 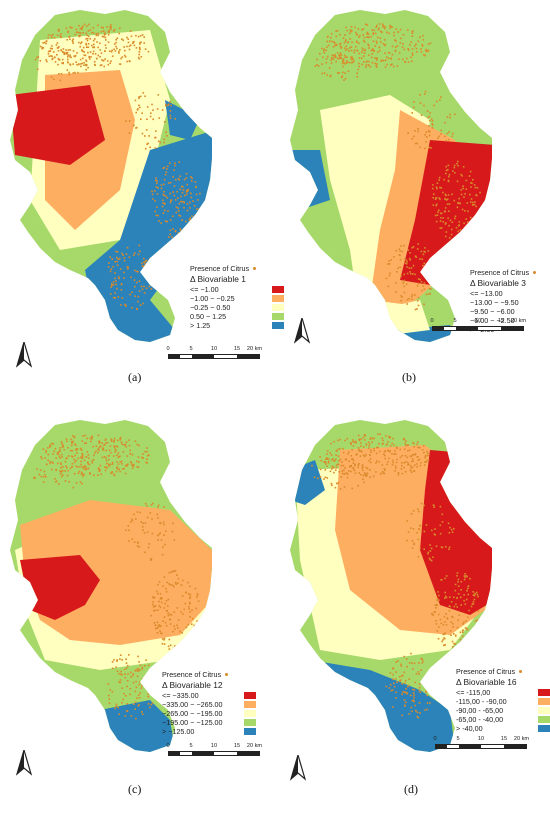 I want to click on legend-item-1: <= −335.00, so click(x=180, y=695).